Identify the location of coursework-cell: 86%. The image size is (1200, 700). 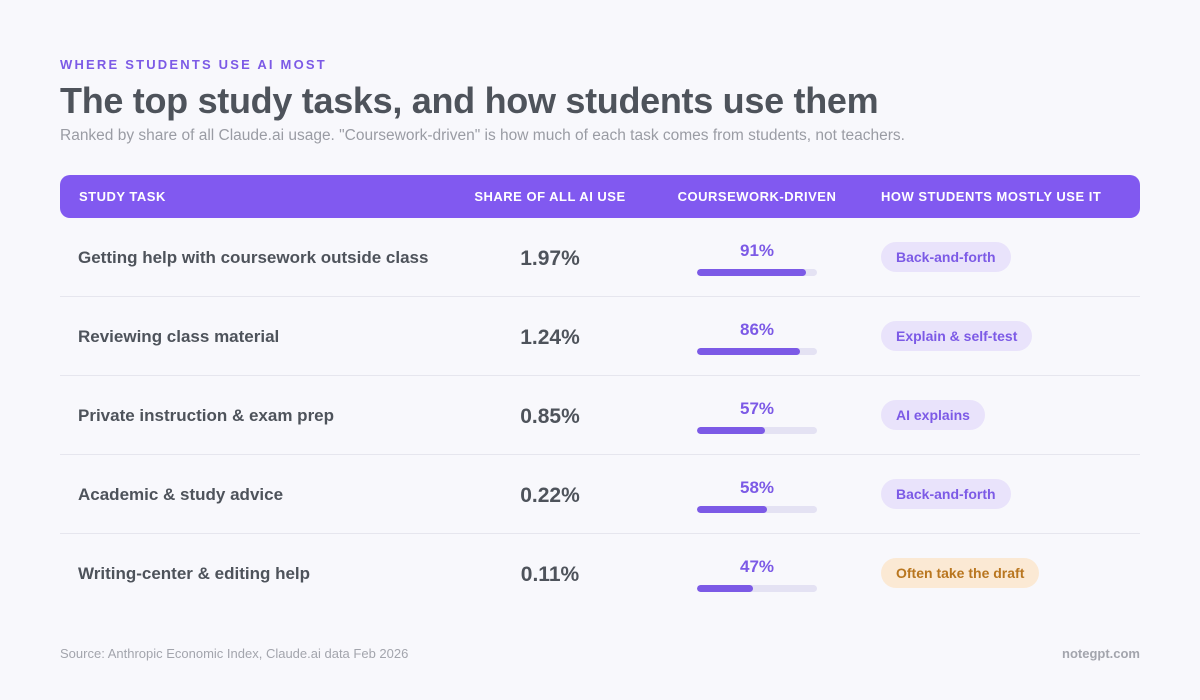
(757, 337).